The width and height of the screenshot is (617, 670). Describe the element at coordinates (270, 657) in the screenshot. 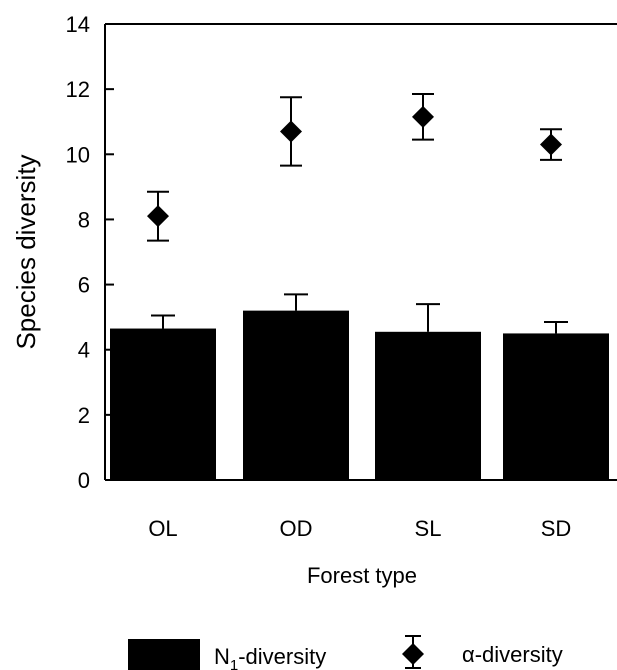

I see `legend-label-n1-diversity: N1-diversity` at that location.